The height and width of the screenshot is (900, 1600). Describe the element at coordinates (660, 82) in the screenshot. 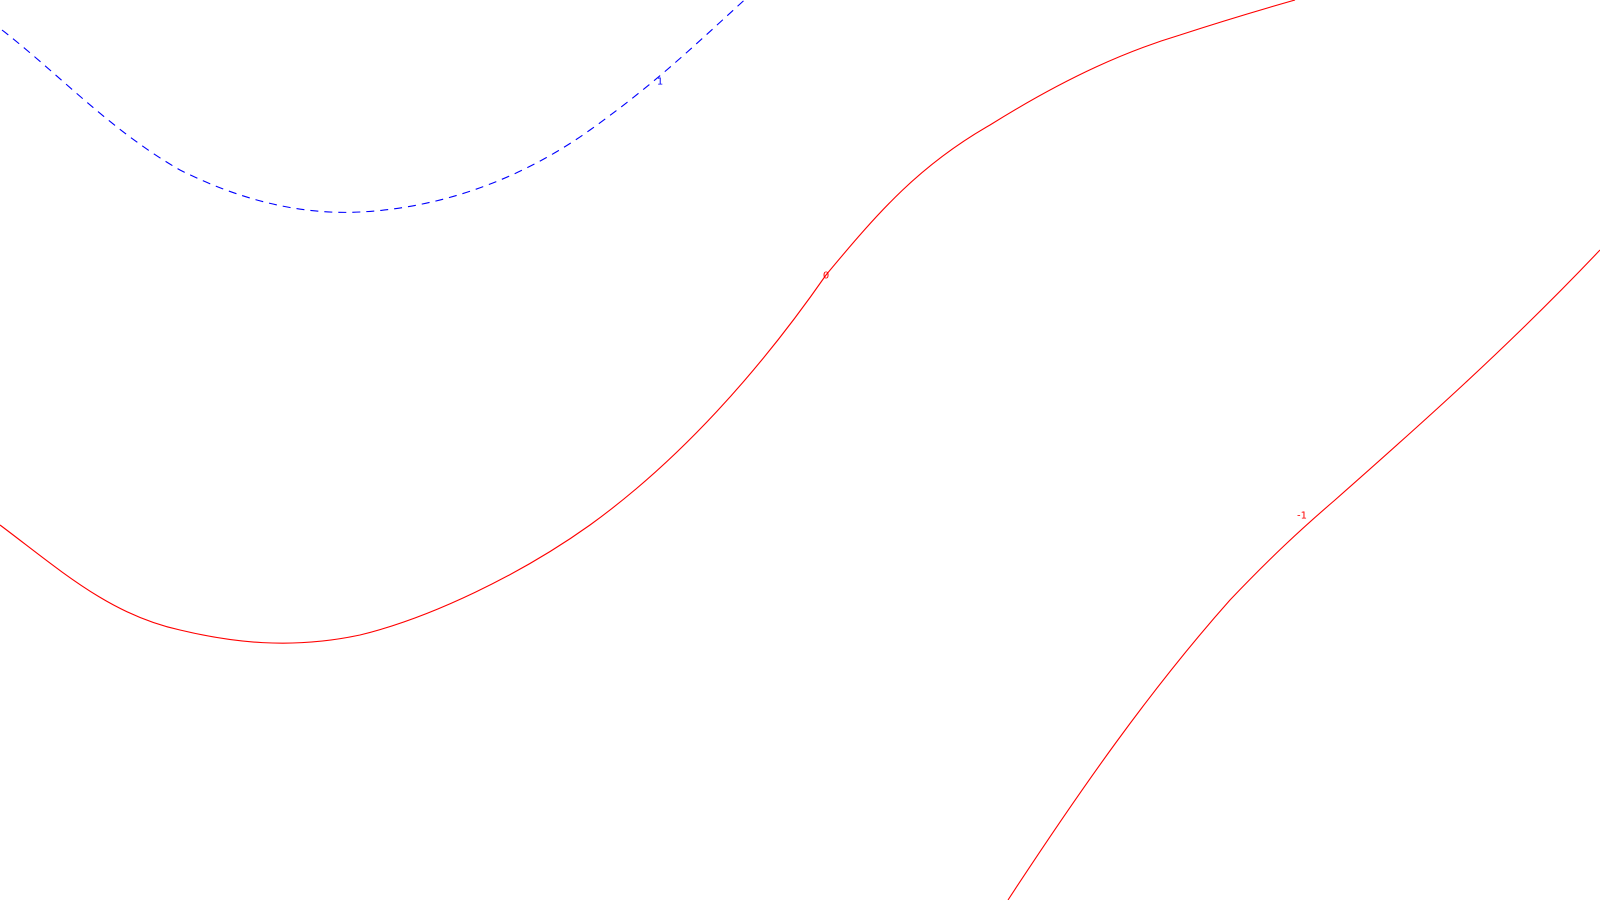

I see `contour-label-1: 1` at that location.